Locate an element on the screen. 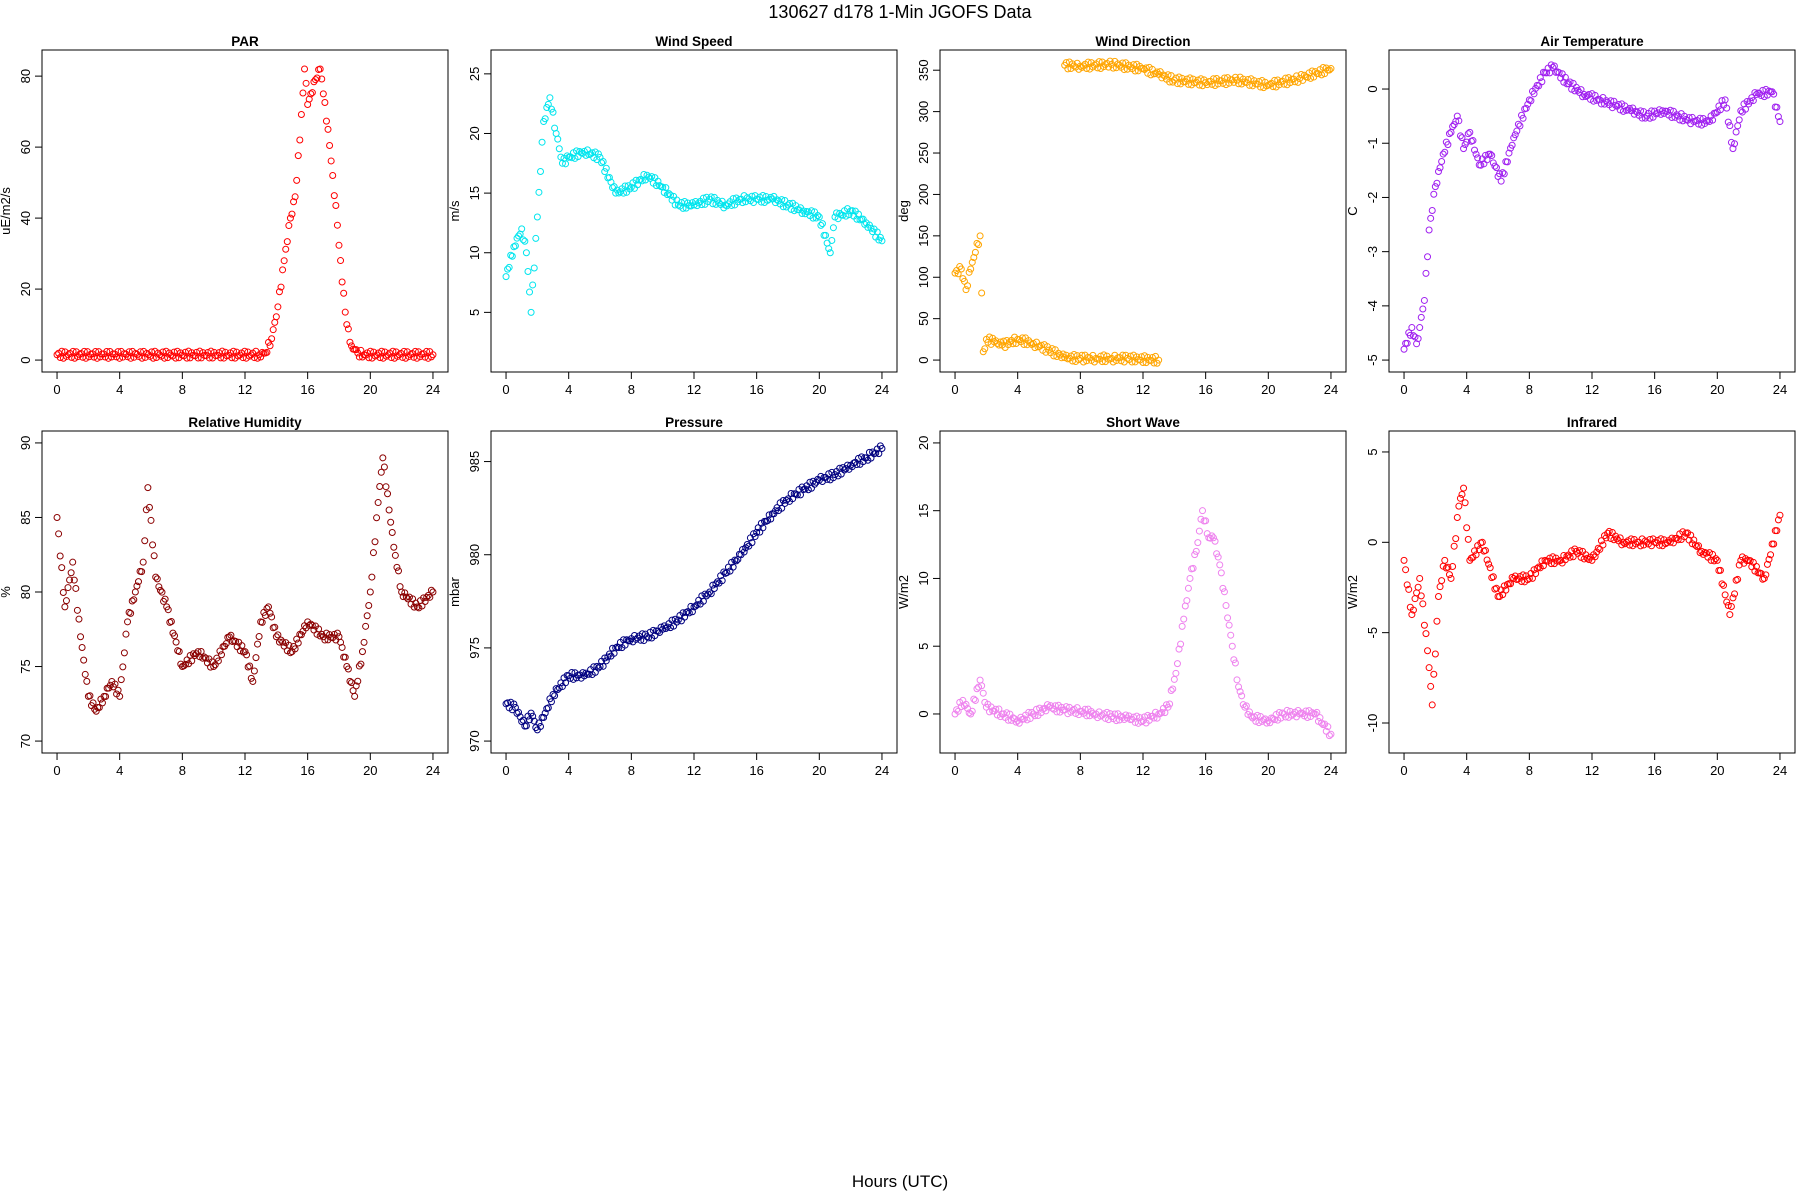  y-tick-label: 5 is located at coordinates (474, 312).